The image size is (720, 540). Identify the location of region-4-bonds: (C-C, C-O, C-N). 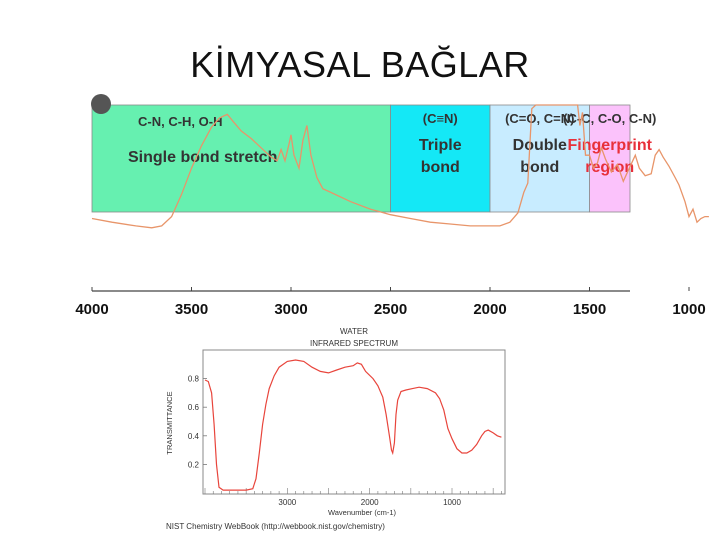
(609, 118).